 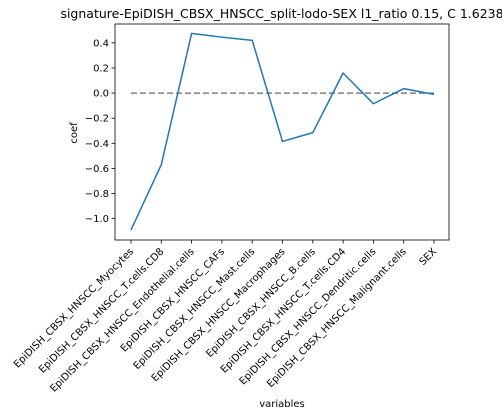 What do you see at coordinates (97, 194) in the screenshot?
I see `y-tick-label: −0.8` at bounding box center [97, 194].